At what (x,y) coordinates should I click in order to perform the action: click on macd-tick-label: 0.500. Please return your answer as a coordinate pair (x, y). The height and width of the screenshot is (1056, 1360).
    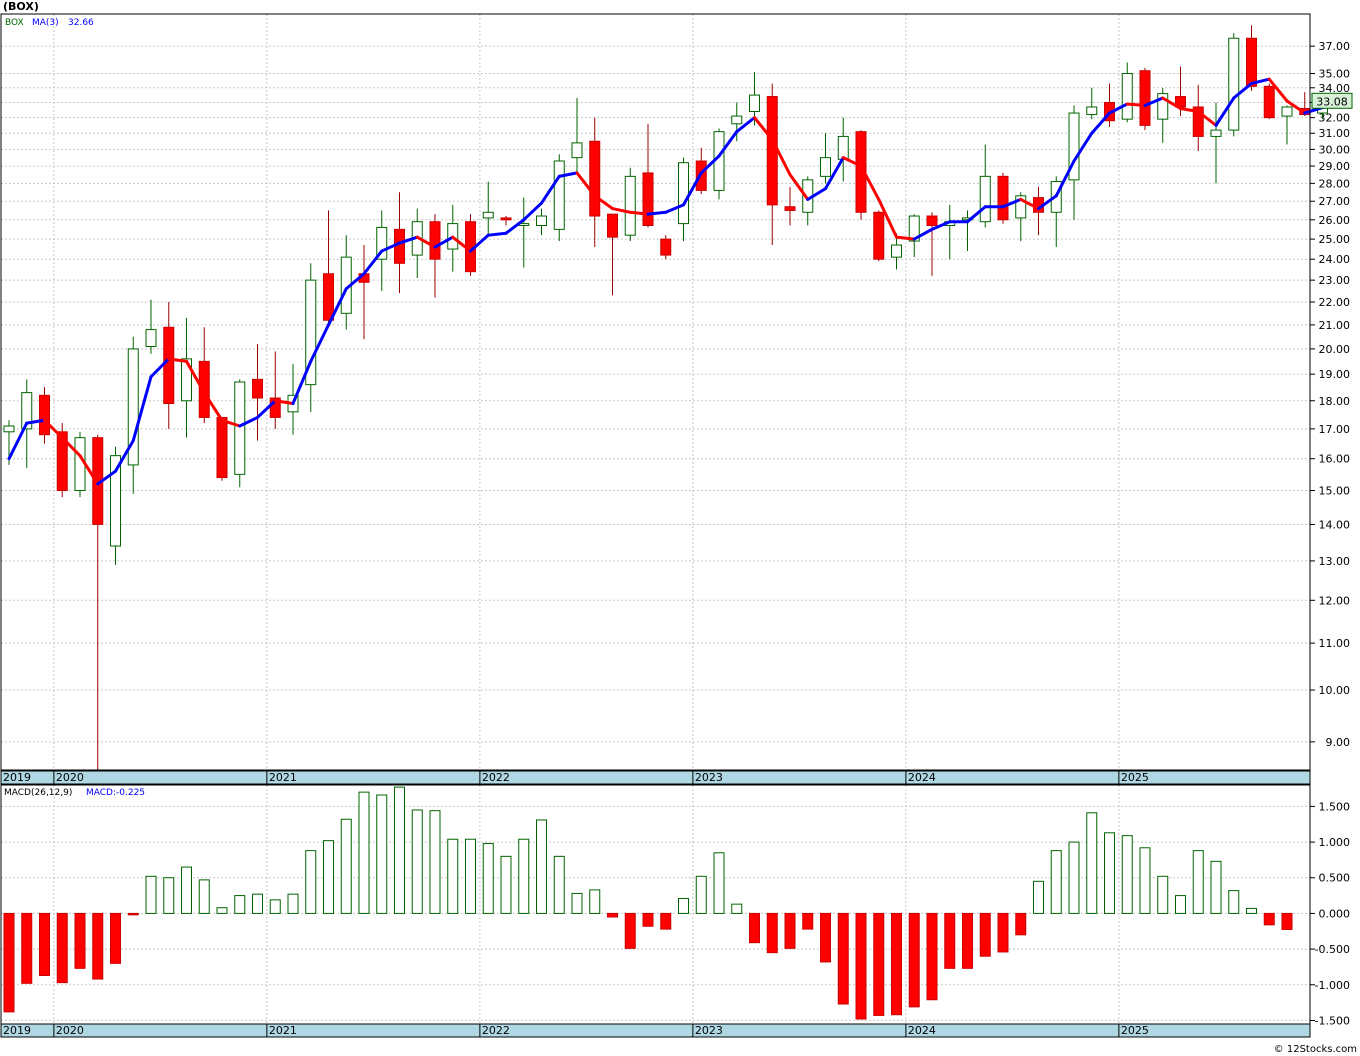
    Looking at the image, I should click on (1335, 878).